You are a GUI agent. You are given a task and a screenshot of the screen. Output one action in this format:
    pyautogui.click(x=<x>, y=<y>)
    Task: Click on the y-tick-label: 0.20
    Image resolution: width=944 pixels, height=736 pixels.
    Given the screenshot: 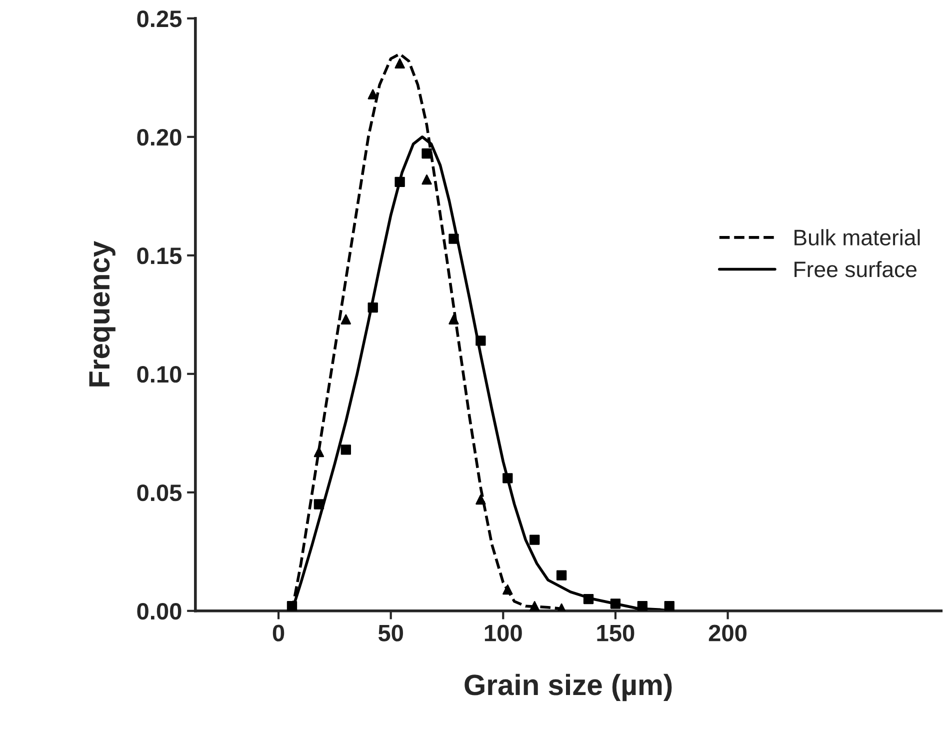 What is the action you would take?
    pyautogui.click(x=159, y=137)
    